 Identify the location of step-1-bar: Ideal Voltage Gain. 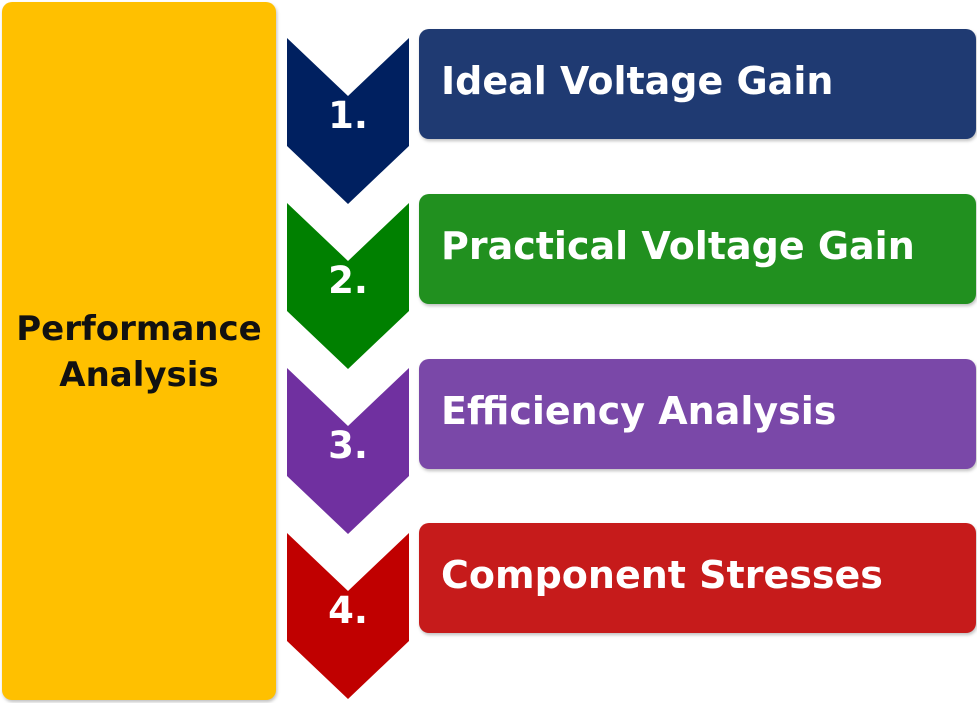
(697, 84).